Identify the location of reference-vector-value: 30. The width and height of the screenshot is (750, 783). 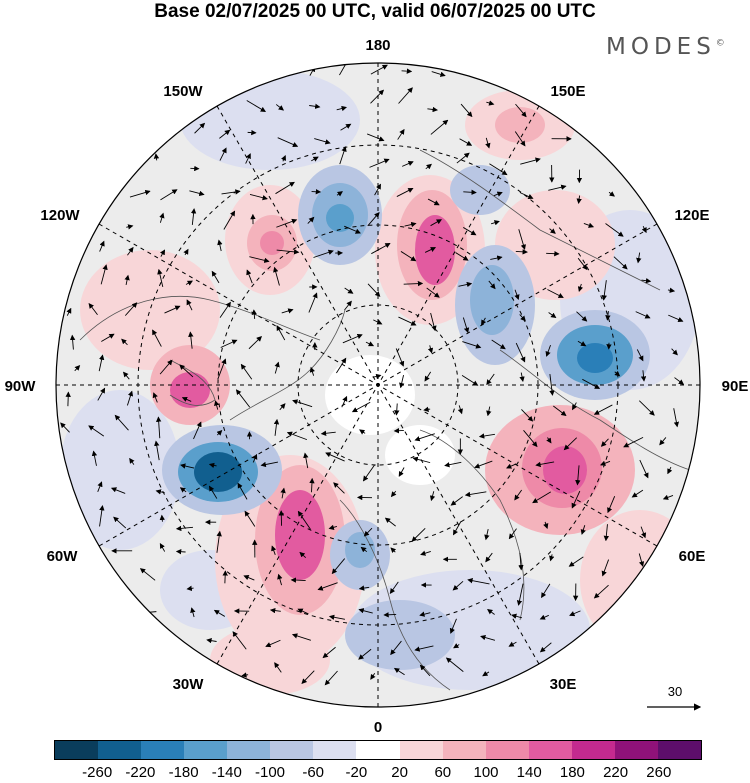
(675, 691).